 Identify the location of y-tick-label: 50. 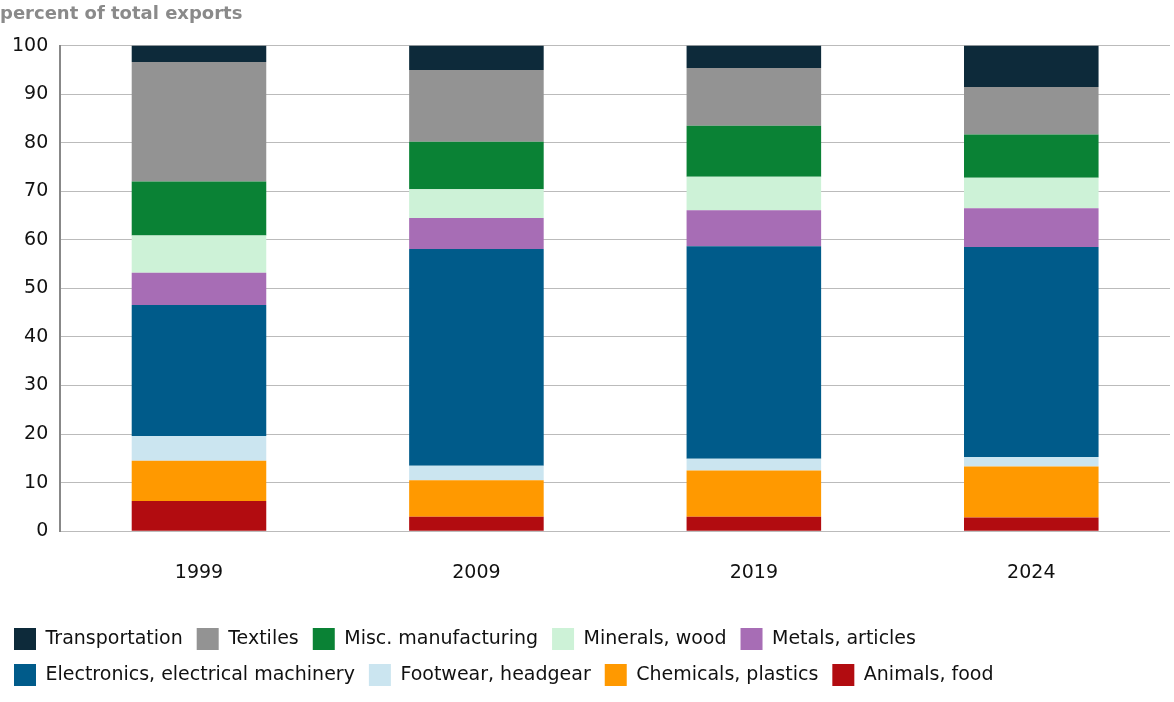
(36, 286).